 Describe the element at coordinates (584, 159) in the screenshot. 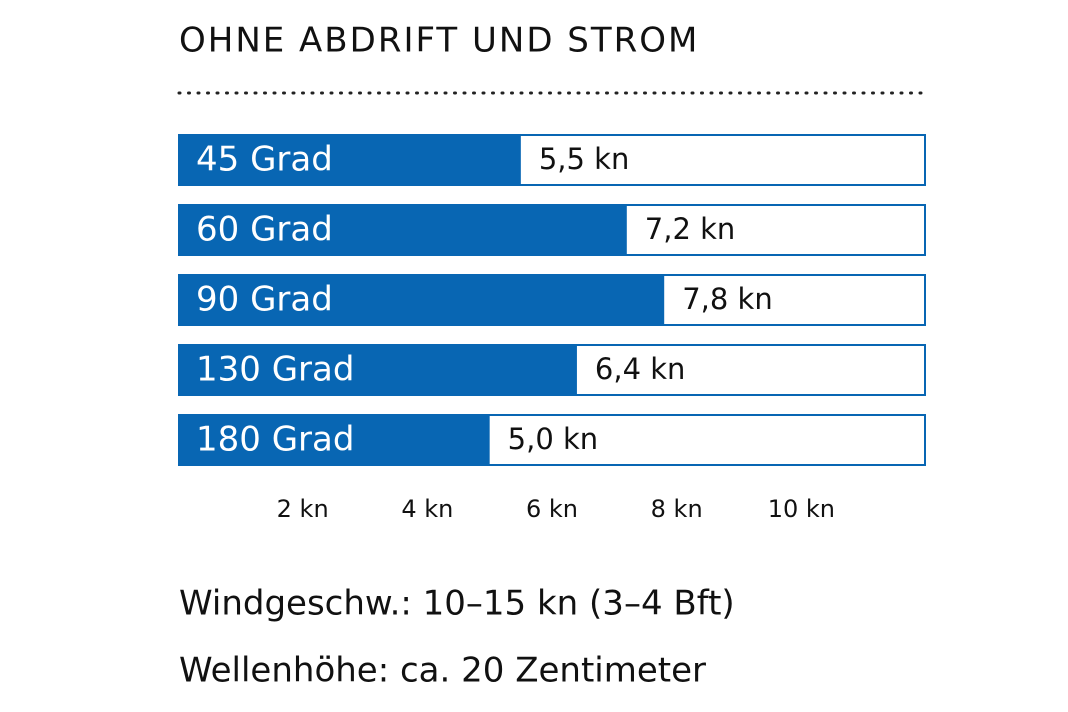

I see `value-label: 5,5 kn` at that location.